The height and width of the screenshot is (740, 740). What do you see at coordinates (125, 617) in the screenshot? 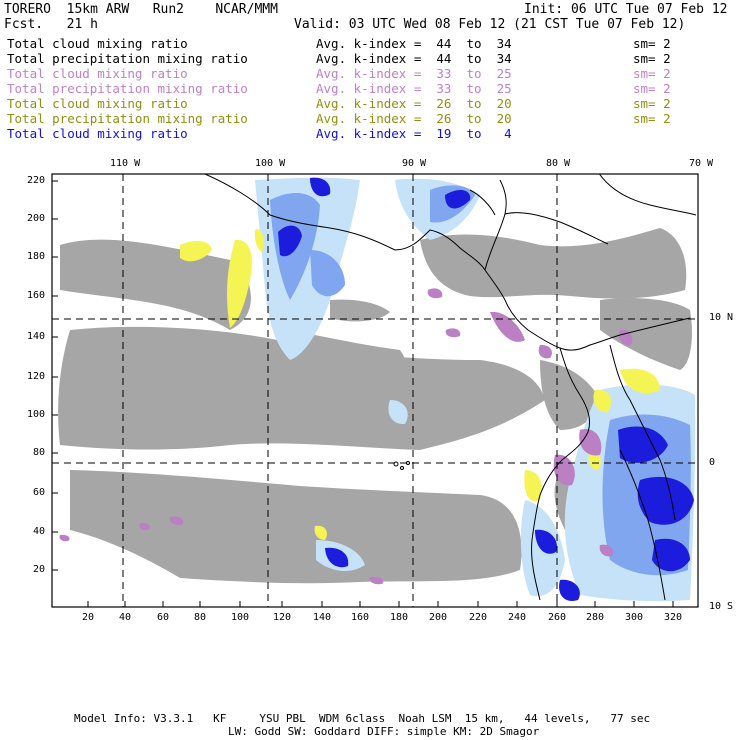
I see `x-tick-label: 40` at bounding box center [125, 617].